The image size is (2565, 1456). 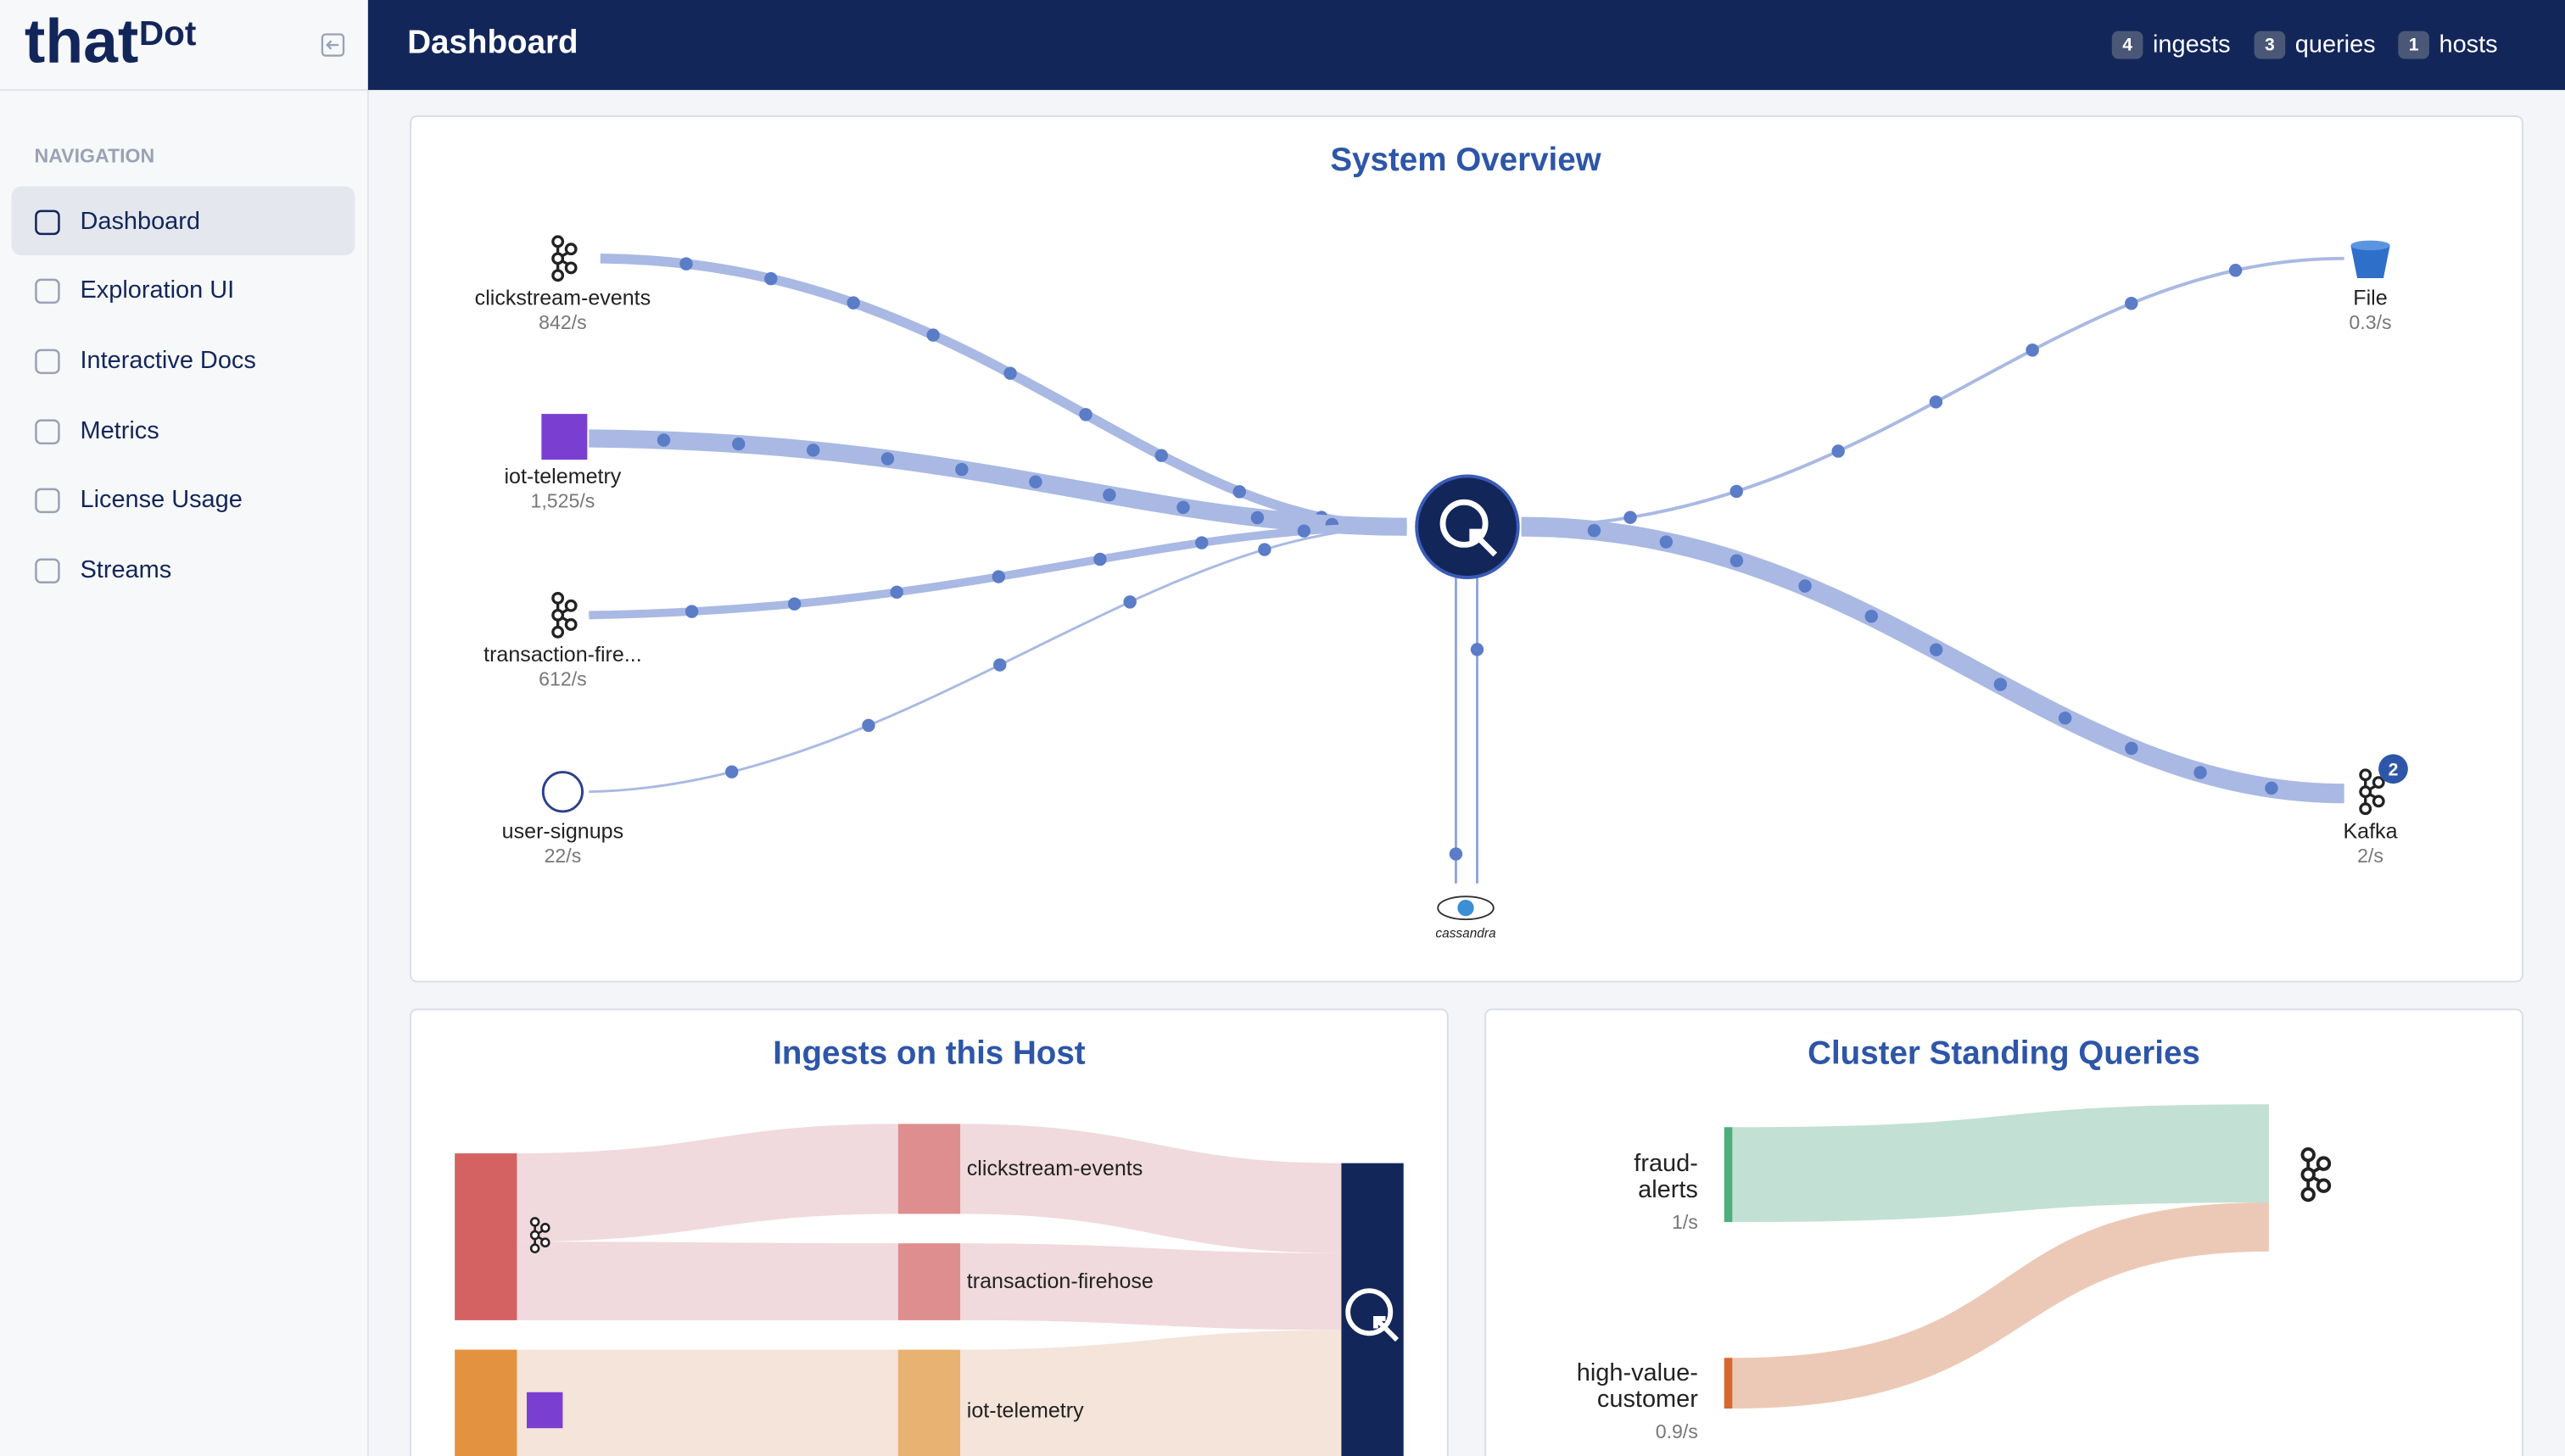 I want to click on query-name: fraud-, so click(x=1666, y=1163).